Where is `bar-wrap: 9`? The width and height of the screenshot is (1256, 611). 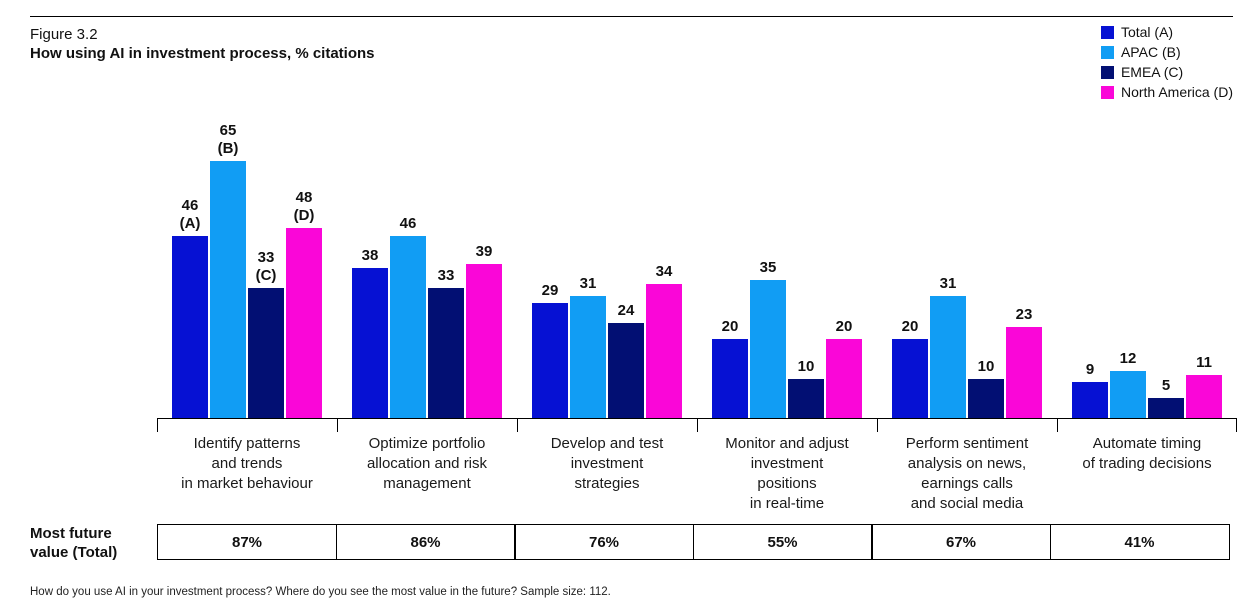
bar-wrap: 9 is located at coordinates (1090, 389).